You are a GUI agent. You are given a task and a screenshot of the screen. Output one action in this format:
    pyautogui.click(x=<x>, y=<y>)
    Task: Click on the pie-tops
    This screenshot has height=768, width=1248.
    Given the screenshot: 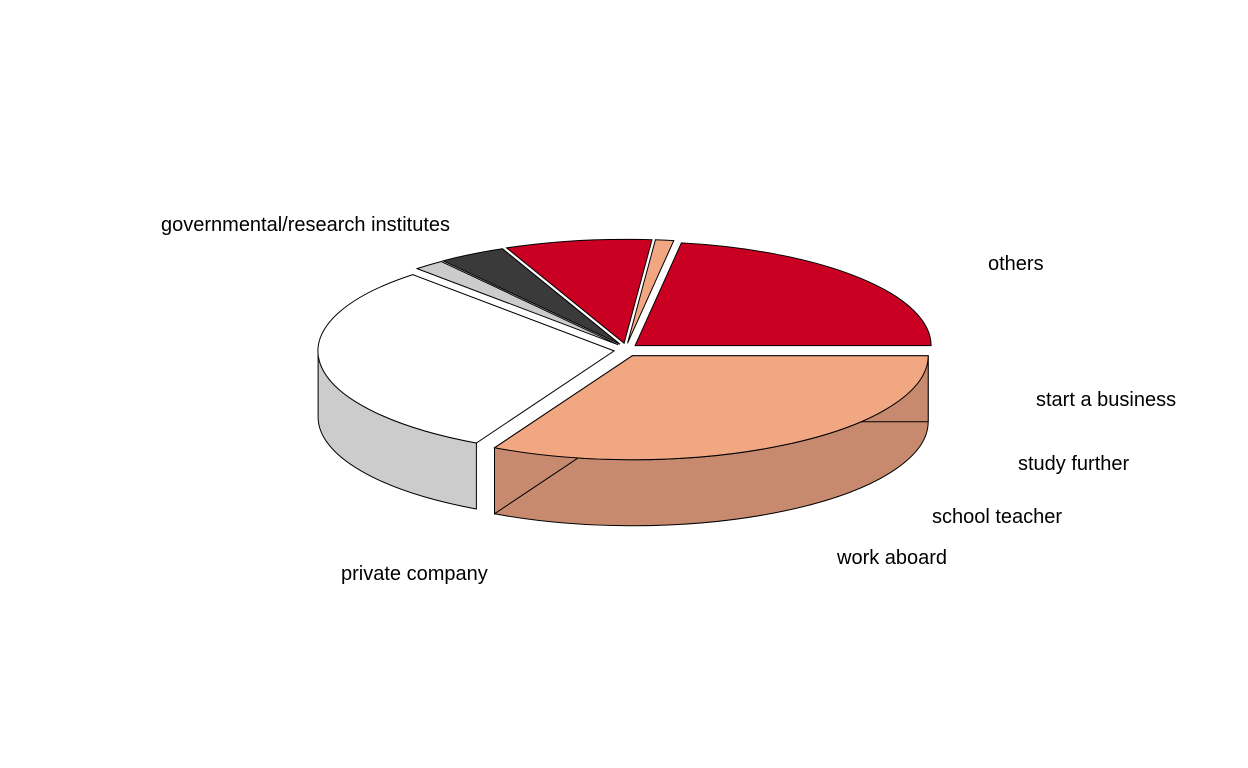 What is the action you would take?
    pyautogui.click(x=624, y=349)
    